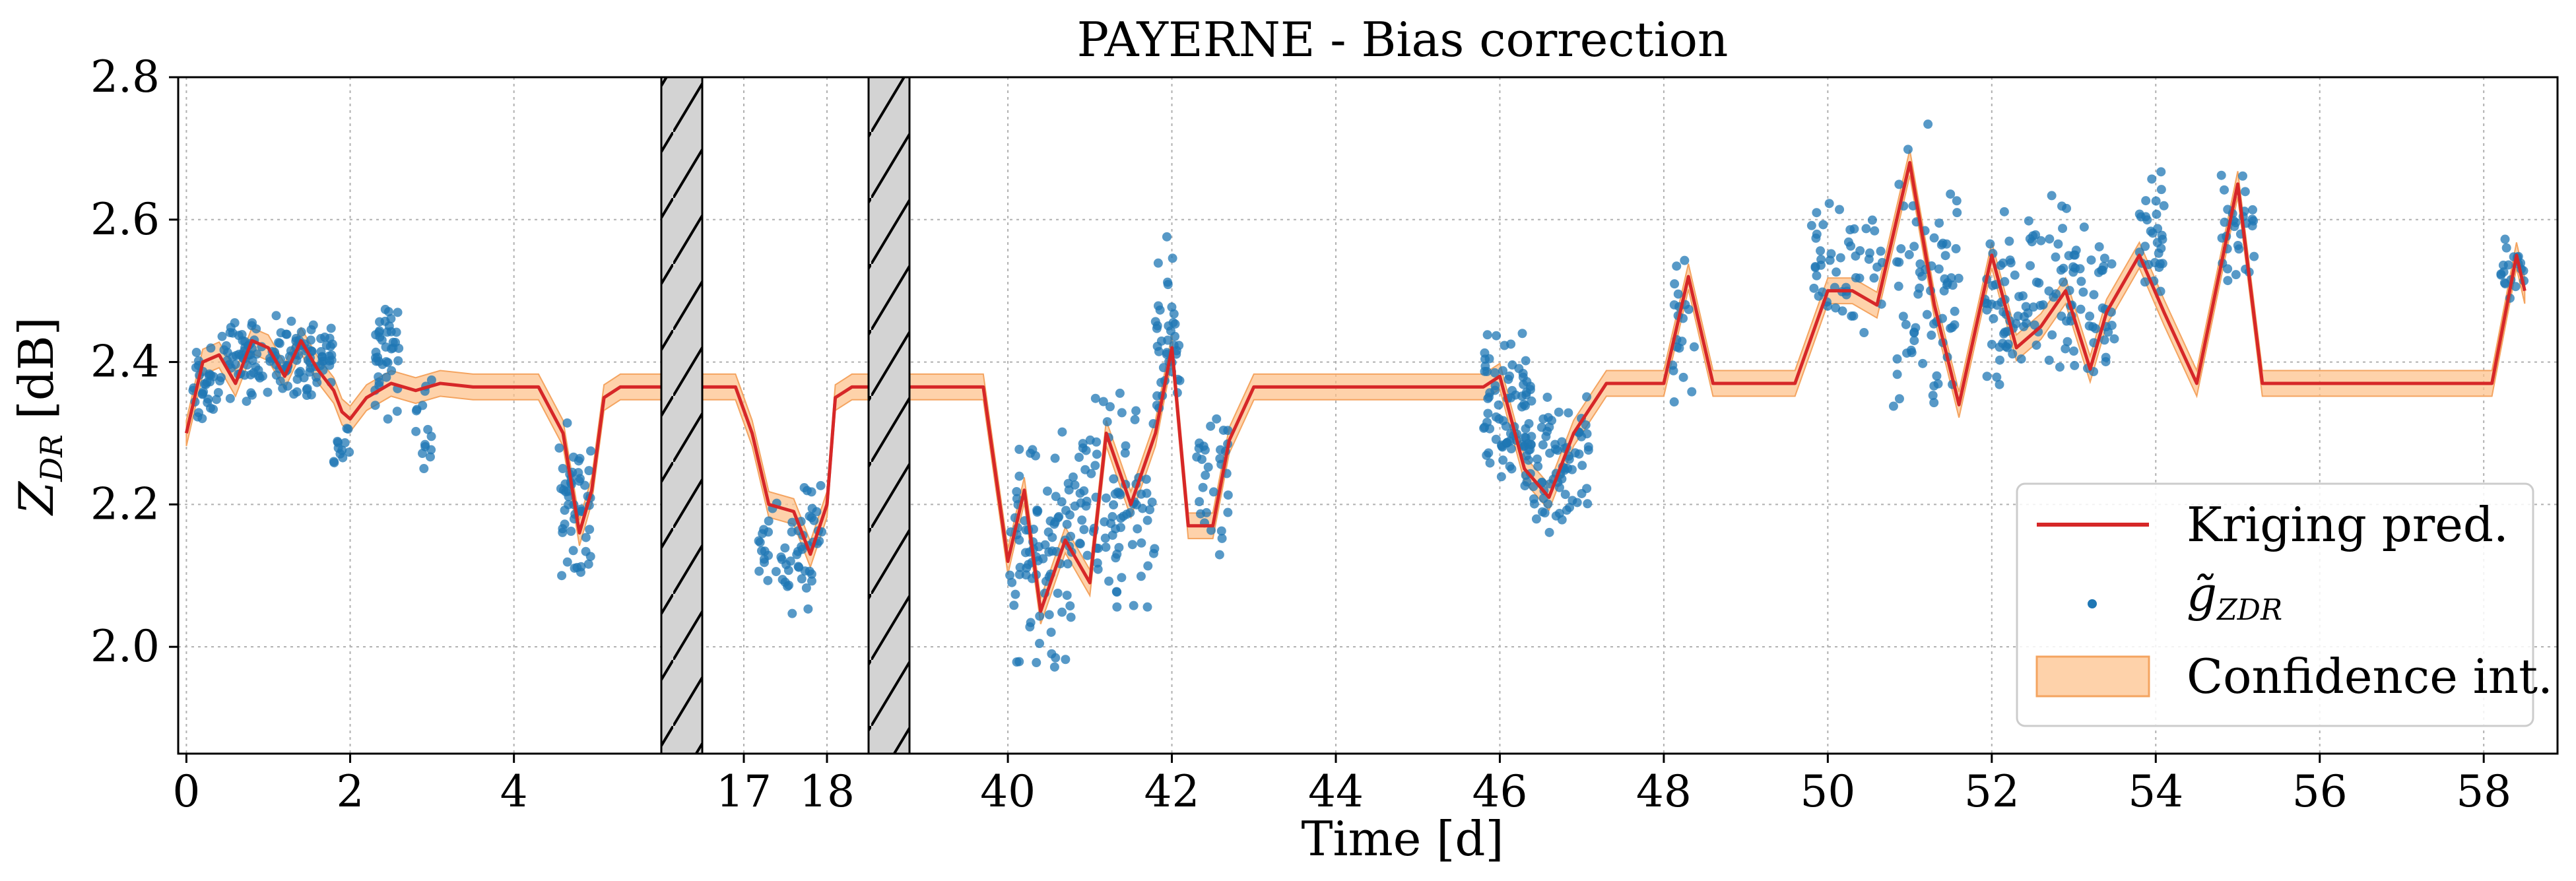 The width and height of the screenshot is (2576, 881). Describe the element at coordinates (51, 458) in the screenshot. I see `y-axis-label-sub: DR` at that location.